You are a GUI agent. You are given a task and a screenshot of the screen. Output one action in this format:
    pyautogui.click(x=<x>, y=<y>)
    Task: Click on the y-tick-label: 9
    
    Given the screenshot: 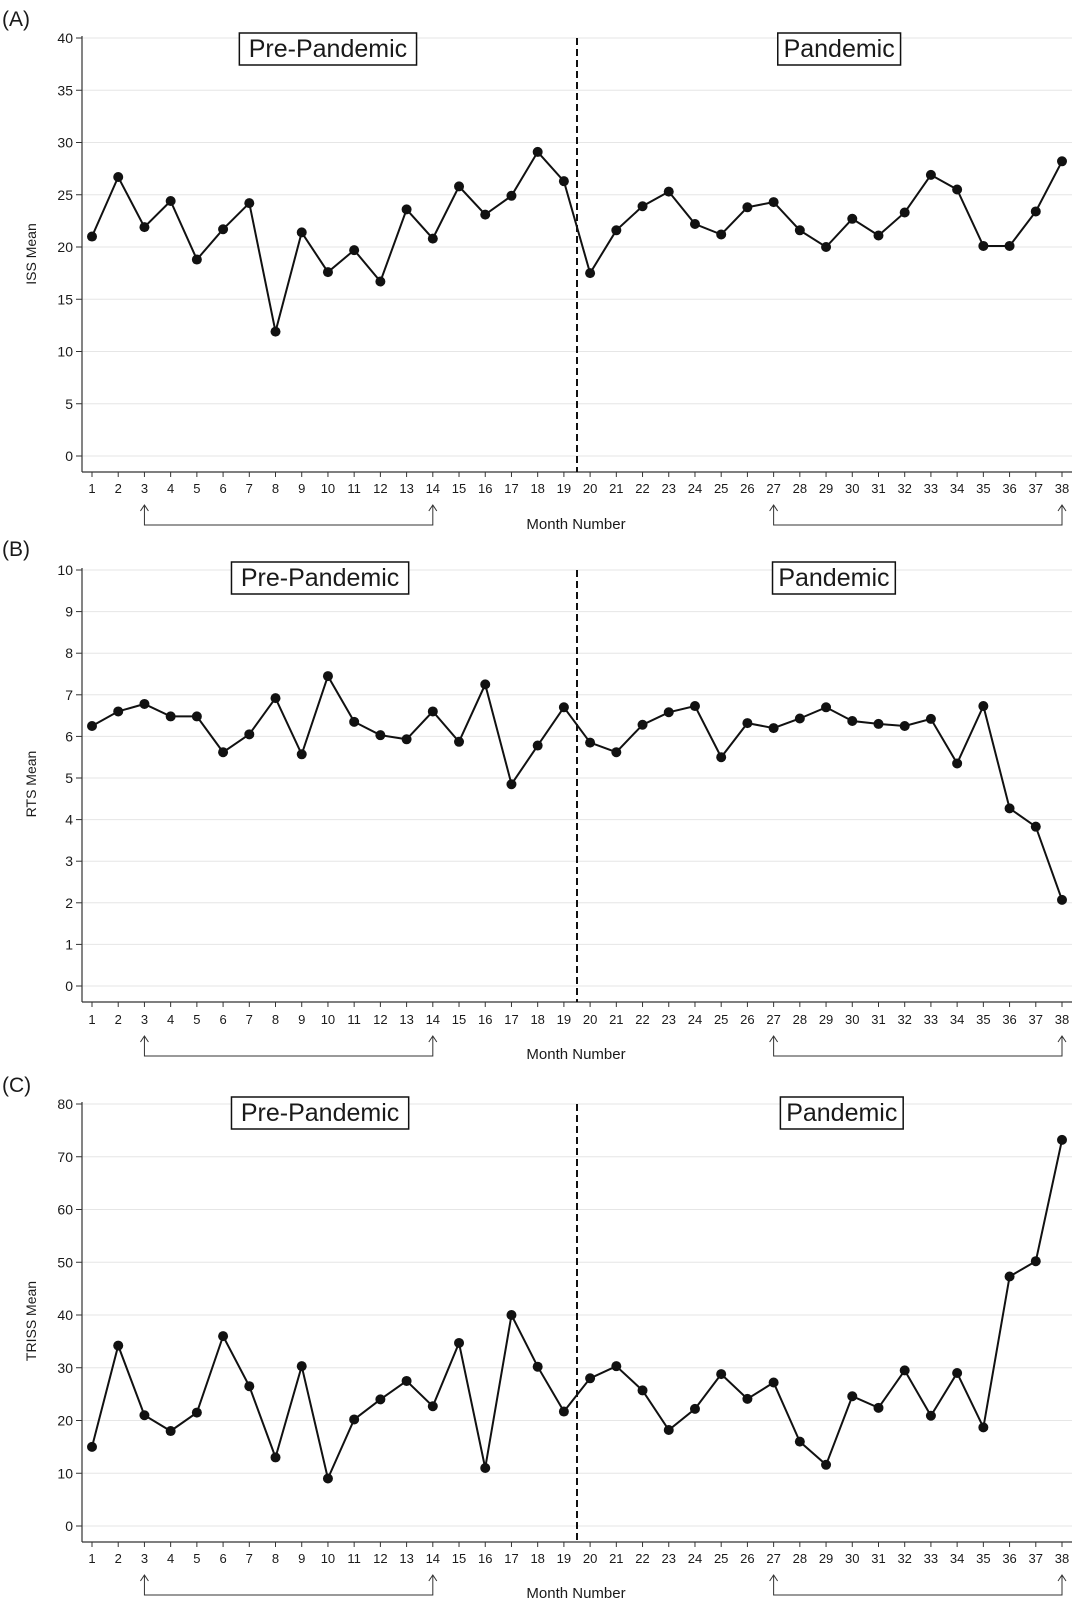 What is the action you would take?
    pyautogui.click(x=69, y=612)
    